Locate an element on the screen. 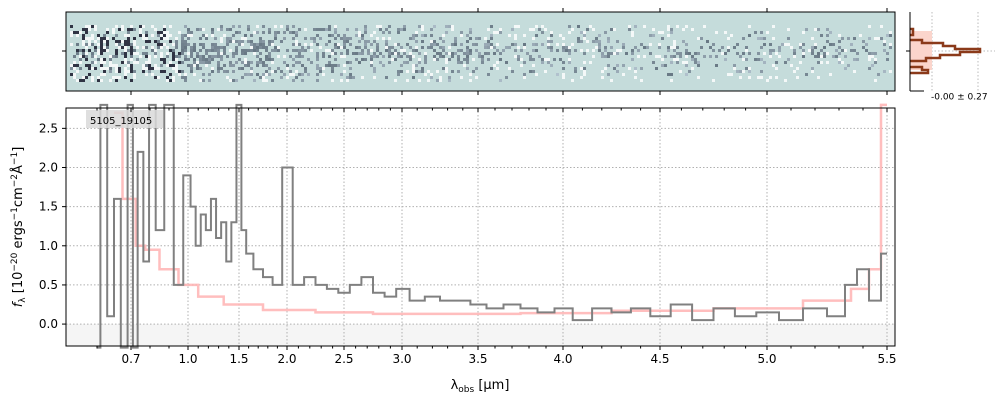 The image size is (1000, 404). y-tick-label: 0.5 is located at coordinates (48, 285).